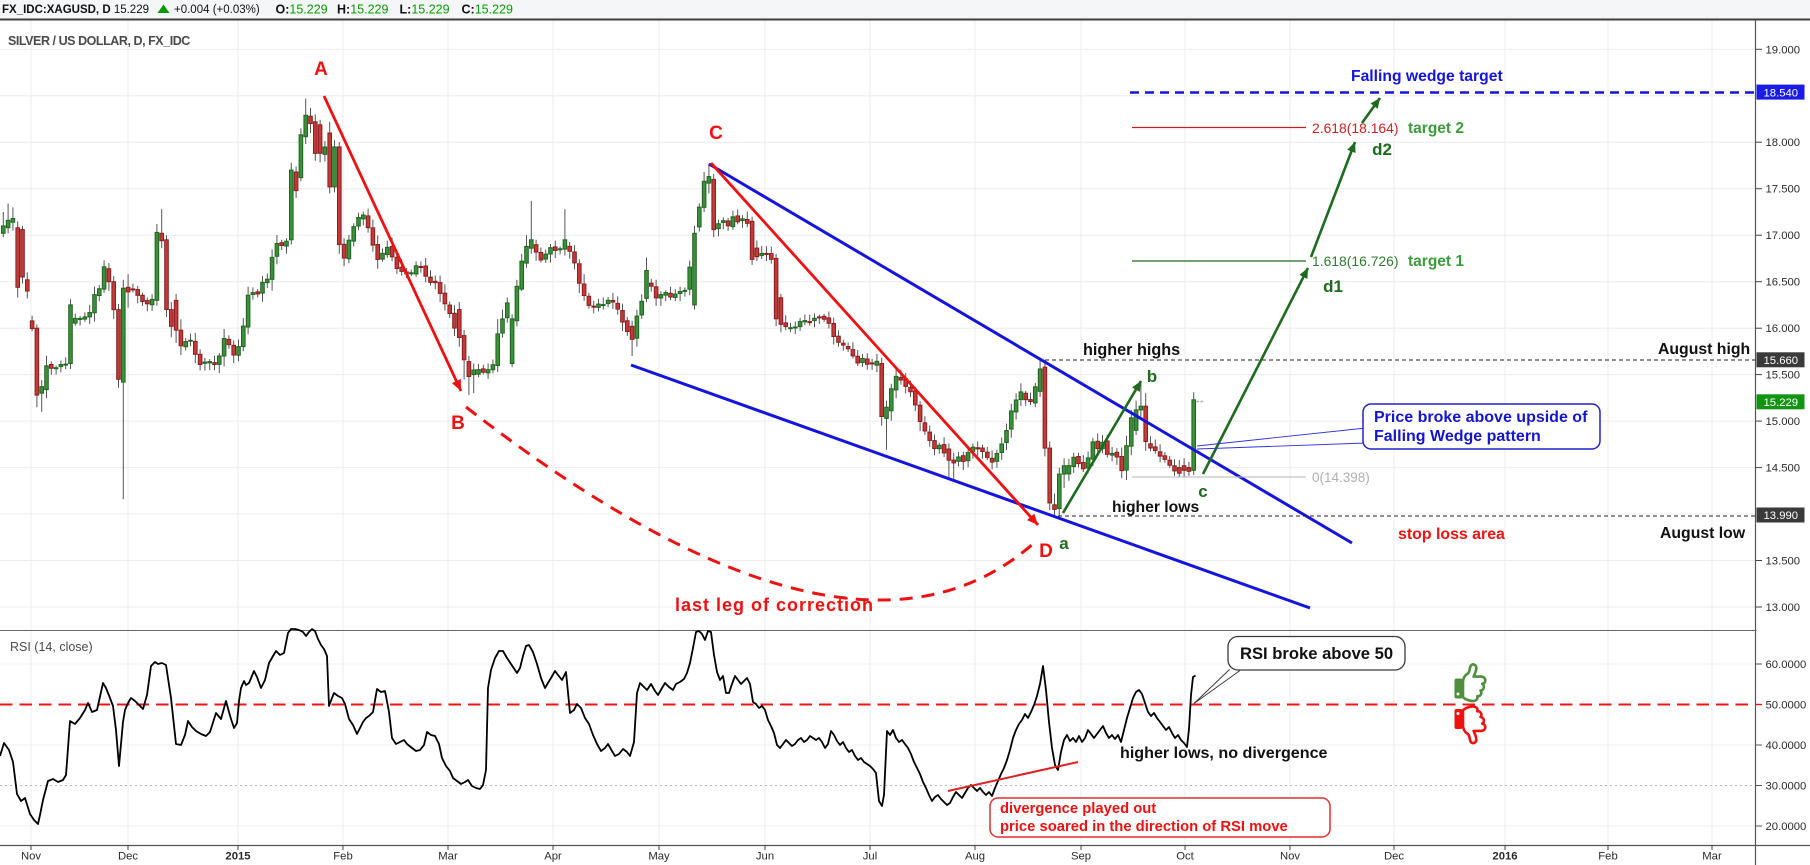  I want to click on svg-text: 16.000, so click(1783, 329).